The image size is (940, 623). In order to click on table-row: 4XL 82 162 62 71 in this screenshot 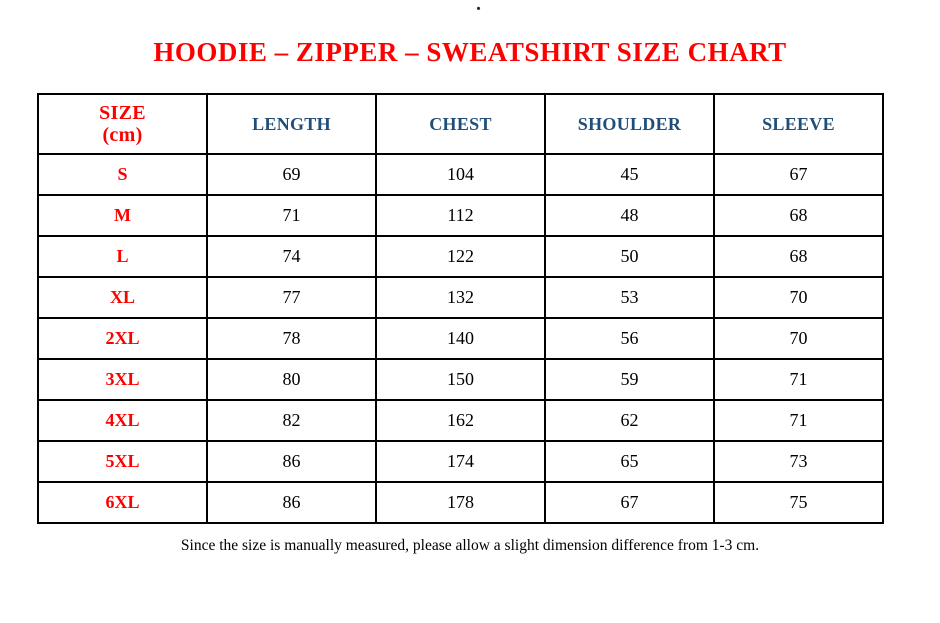, I will do `click(460, 420)`.